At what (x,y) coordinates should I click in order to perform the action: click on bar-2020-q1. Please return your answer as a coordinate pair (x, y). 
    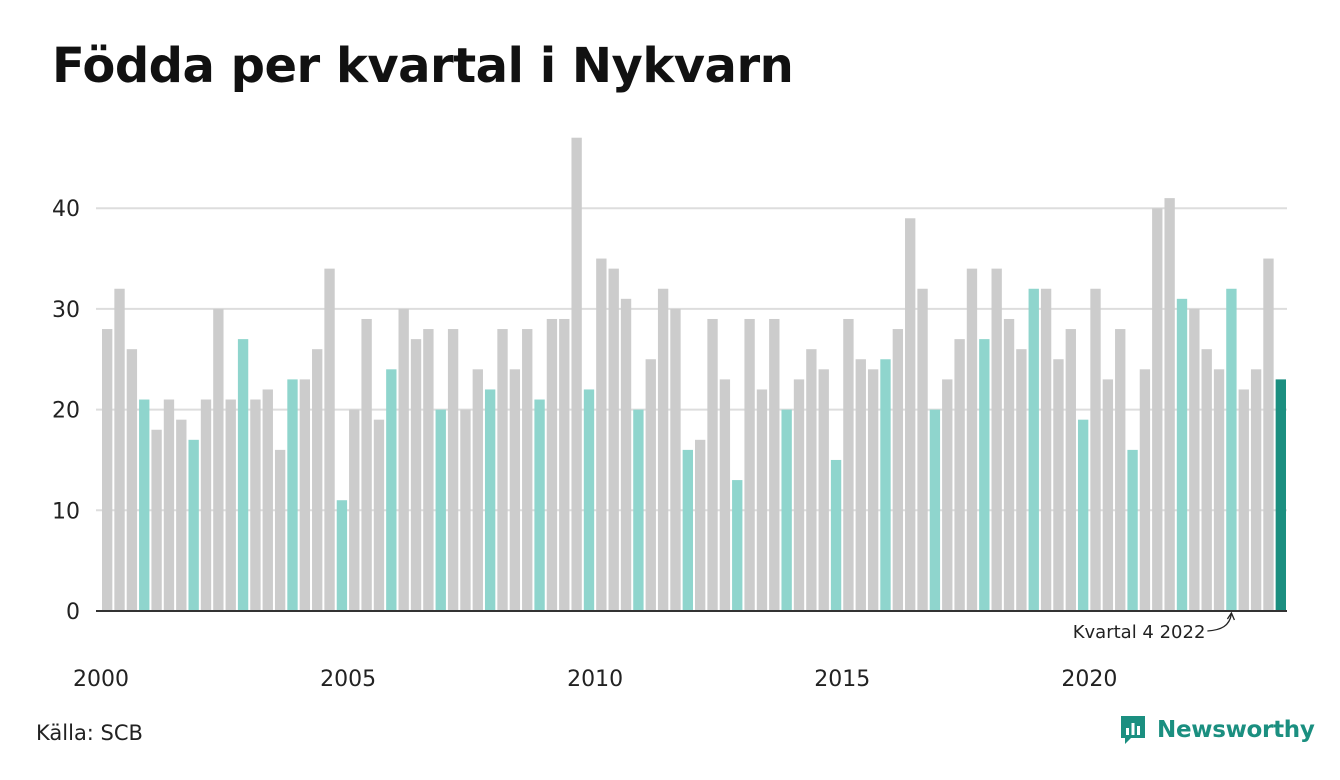
    Looking at the image, I should click on (1095, 449).